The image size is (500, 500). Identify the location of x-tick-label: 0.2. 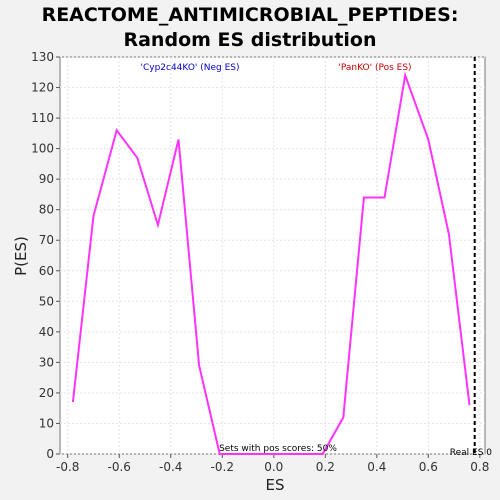
(325, 467).